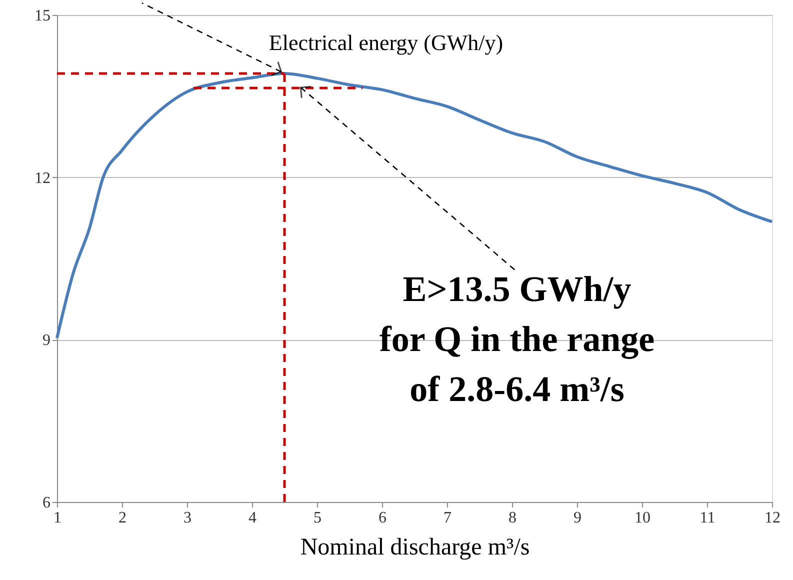 Image resolution: width=793 pixels, height=580 pixels. What do you see at coordinates (122, 518) in the screenshot?
I see `x-tick-label: 2` at bounding box center [122, 518].